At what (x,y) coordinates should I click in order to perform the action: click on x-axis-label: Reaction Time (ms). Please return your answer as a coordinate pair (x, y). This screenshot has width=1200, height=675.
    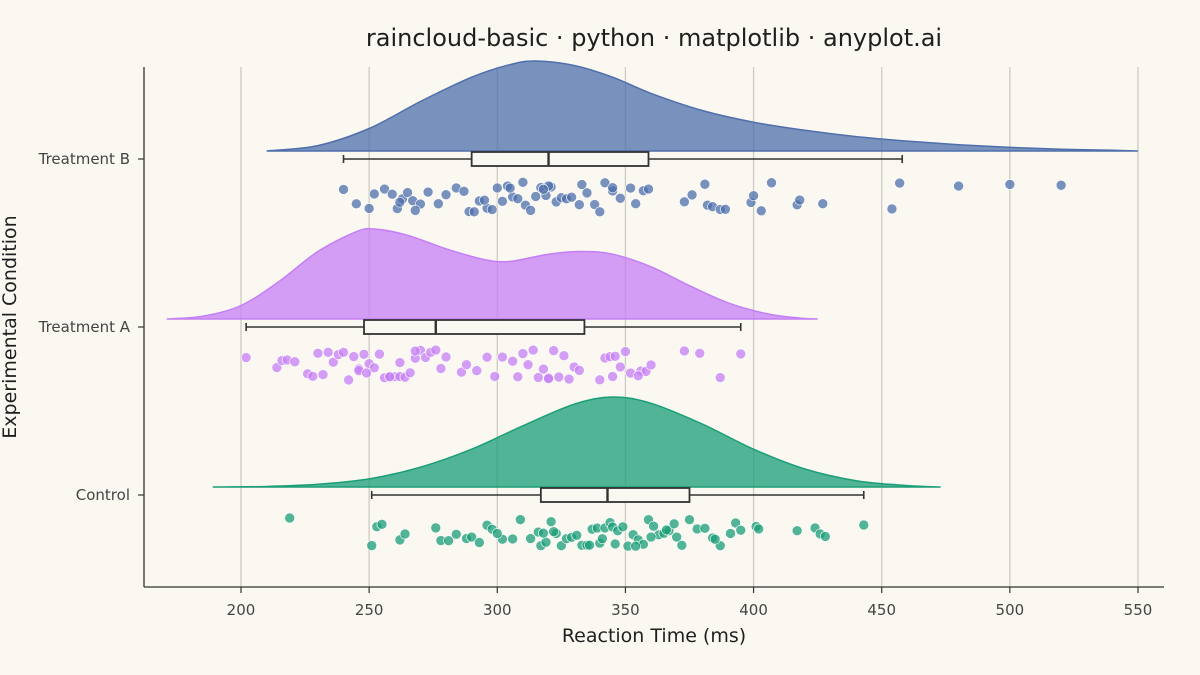
    Looking at the image, I should click on (654, 636).